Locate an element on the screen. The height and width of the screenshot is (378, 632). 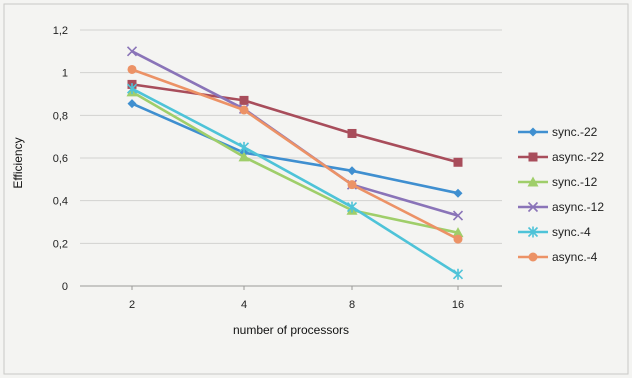
legend-entry: sync.-12 is located at coordinates (558, 182).